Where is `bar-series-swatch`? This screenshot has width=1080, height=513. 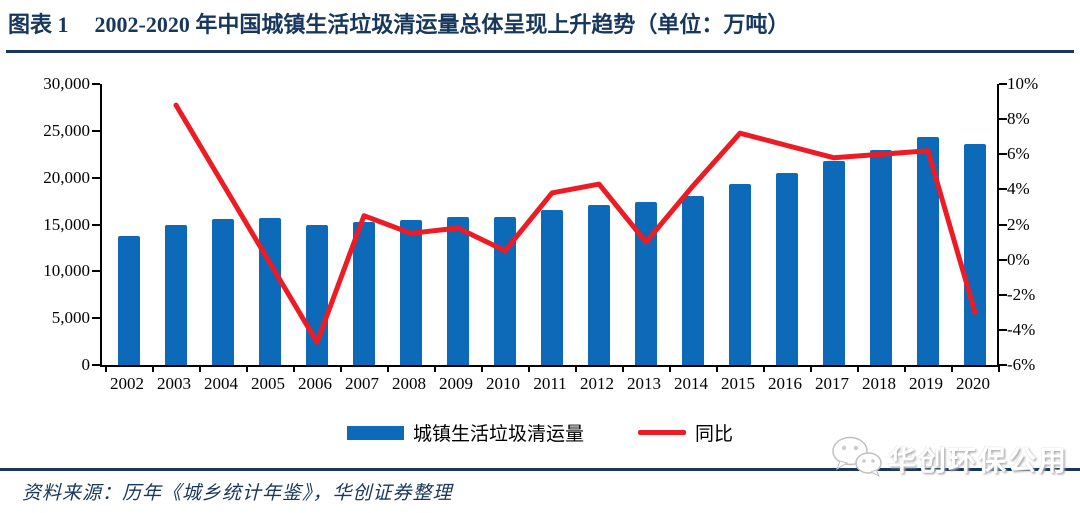
bar-series-swatch is located at coordinates (375, 432).